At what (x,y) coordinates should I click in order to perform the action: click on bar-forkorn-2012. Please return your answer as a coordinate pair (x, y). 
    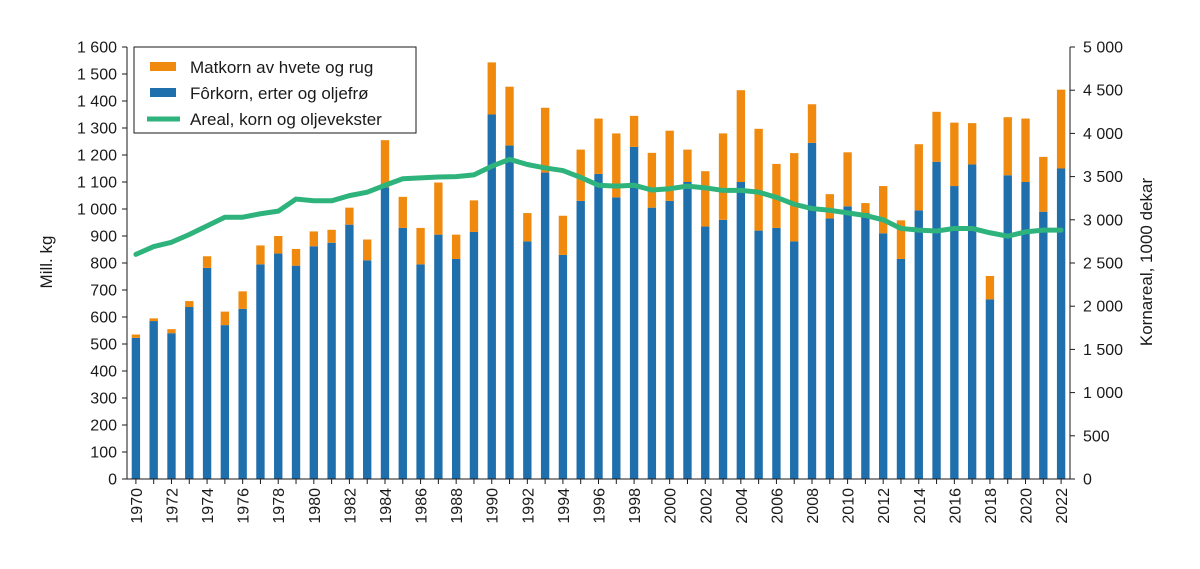
    Looking at the image, I should click on (883, 356).